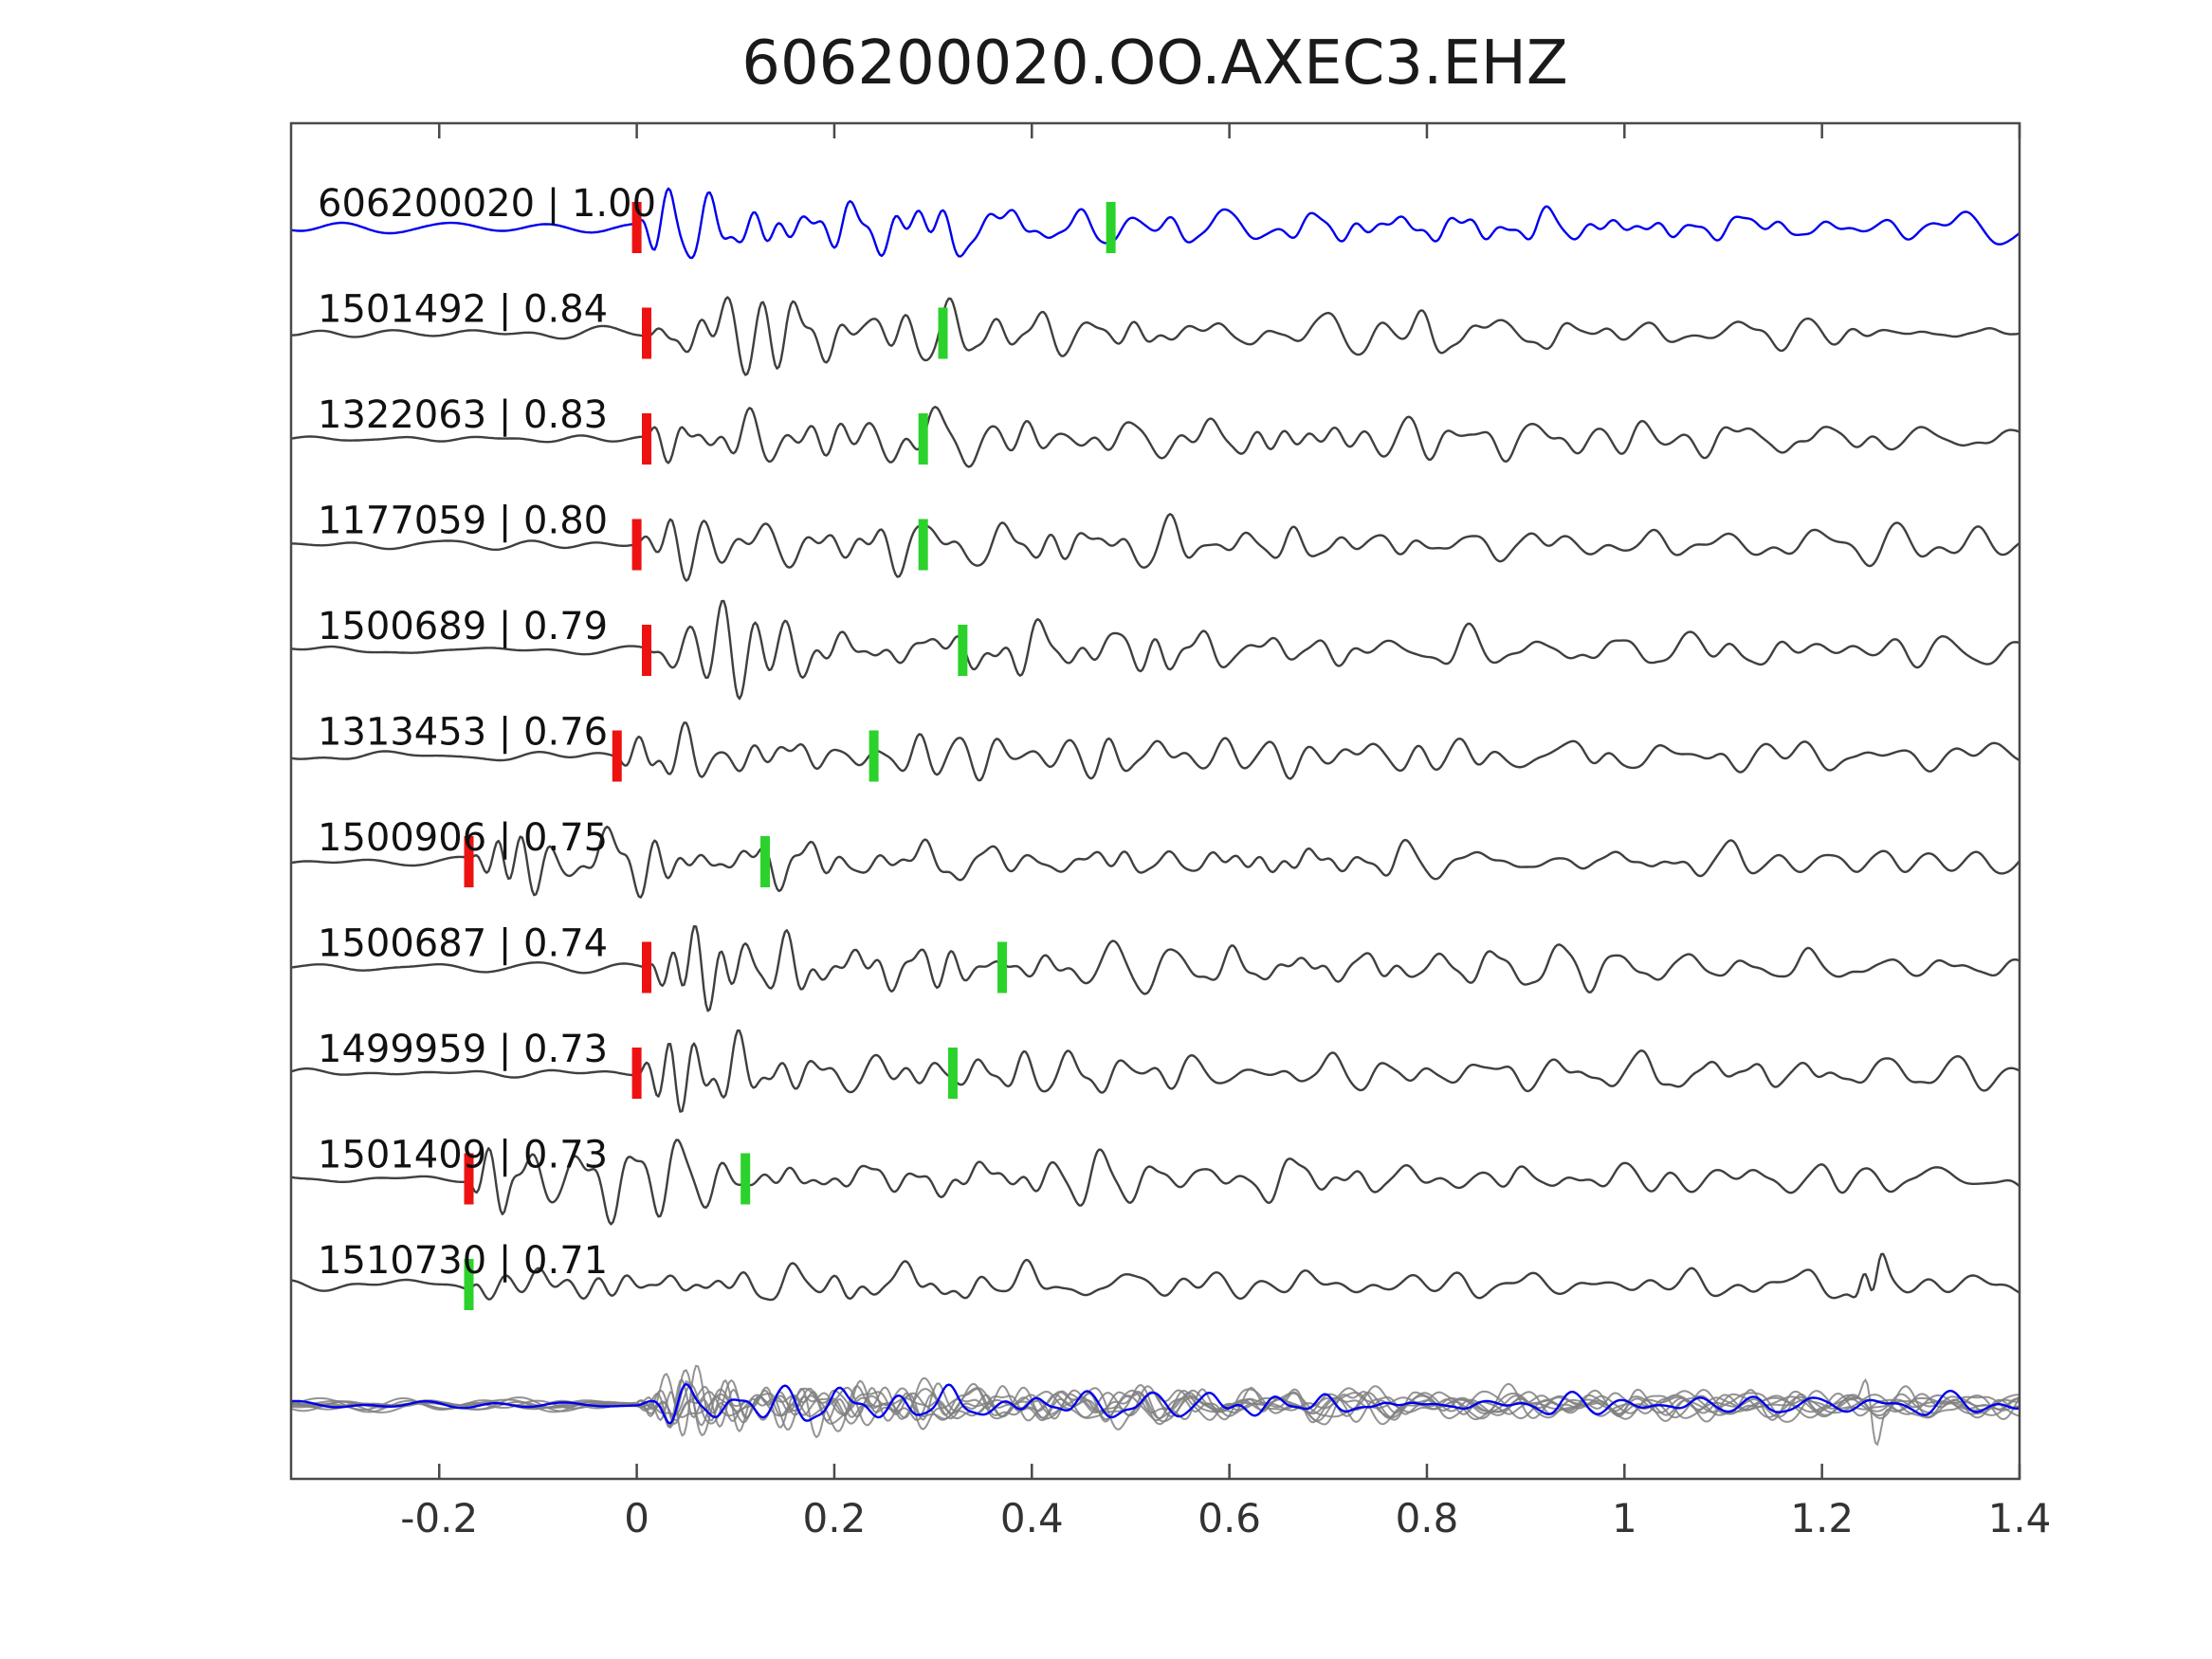  What do you see at coordinates (463, 415) in the screenshot?
I see `trace-label: 1322063 | 0.83` at bounding box center [463, 415].